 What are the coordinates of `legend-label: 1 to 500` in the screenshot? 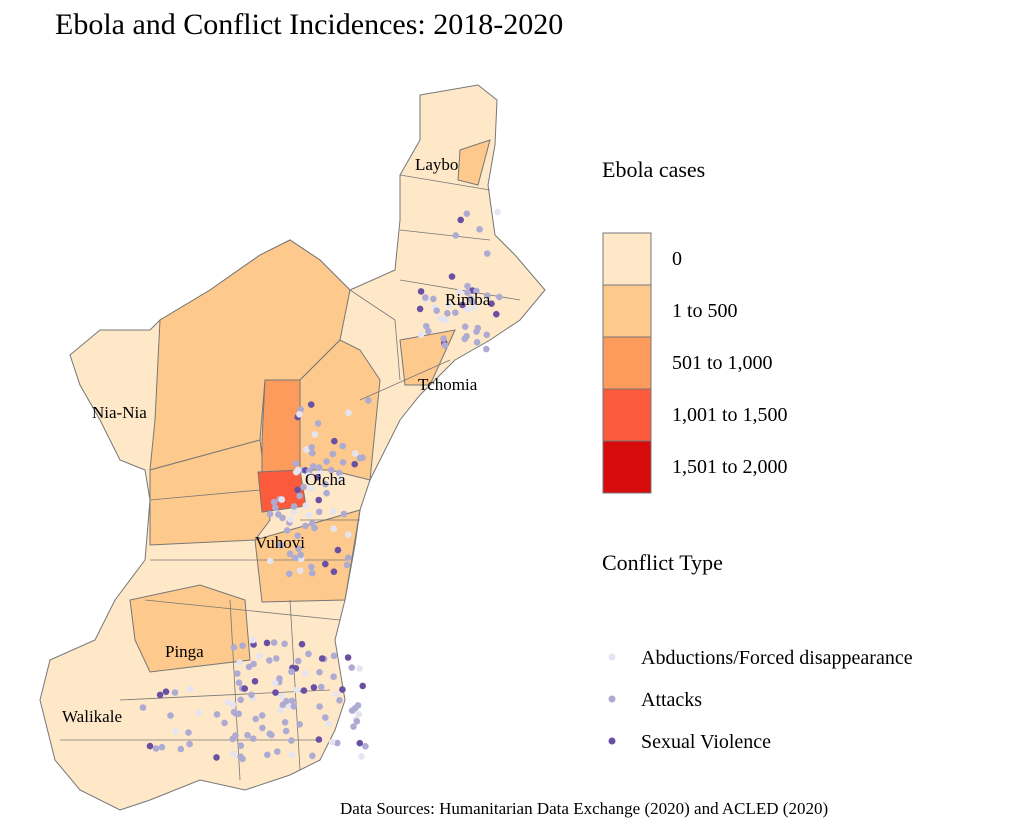 It's located at (705, 311).